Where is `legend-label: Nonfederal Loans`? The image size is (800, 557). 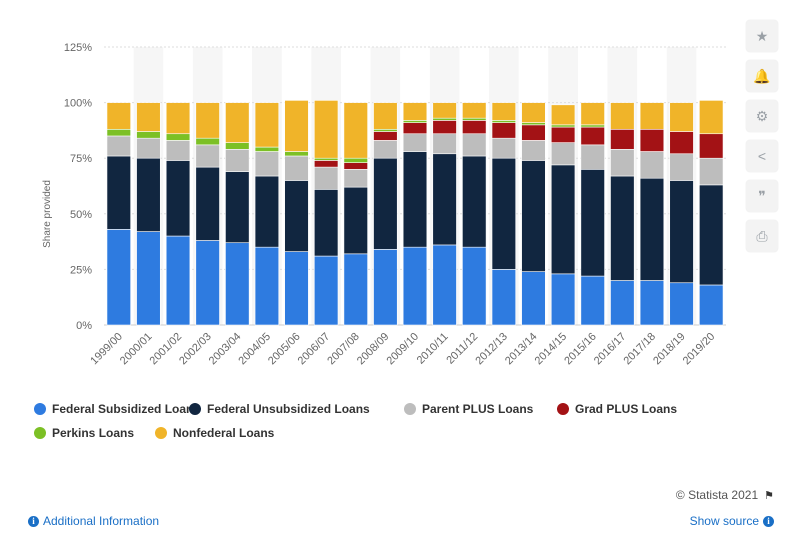 legend-label: Nonfederal Loans is located at coordinates (224, 433).